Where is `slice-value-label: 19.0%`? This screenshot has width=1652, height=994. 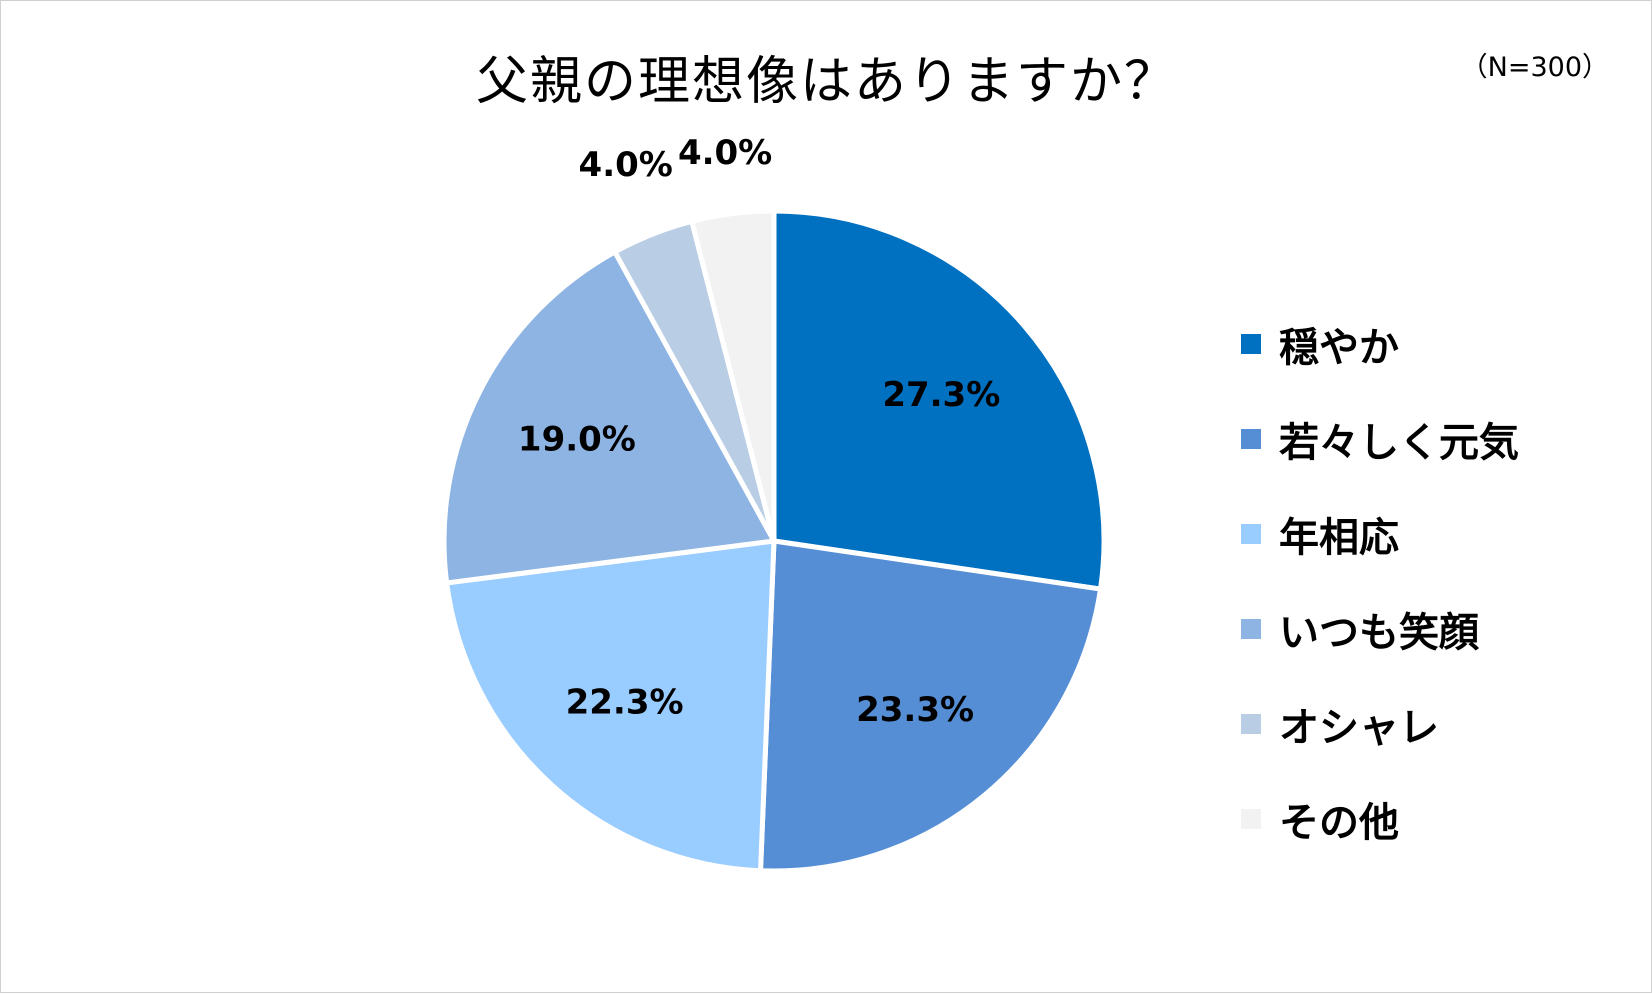 slice-value-label: 19.0% is located at coordinates (577, 439).